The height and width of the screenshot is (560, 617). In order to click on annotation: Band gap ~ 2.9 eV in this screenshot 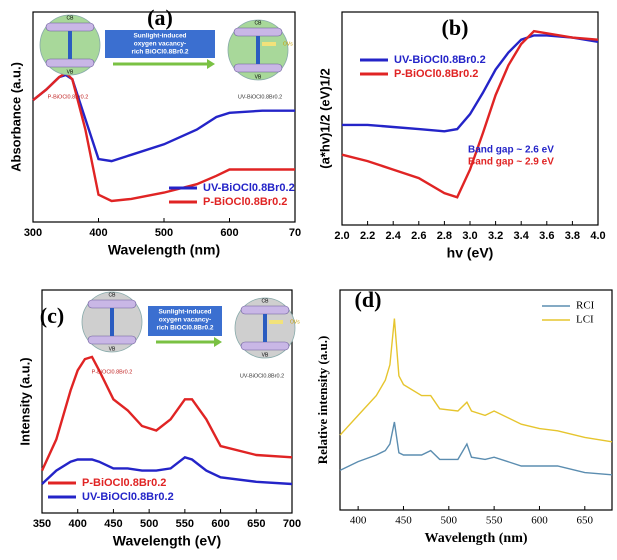, I will do `click(511, 162)`.